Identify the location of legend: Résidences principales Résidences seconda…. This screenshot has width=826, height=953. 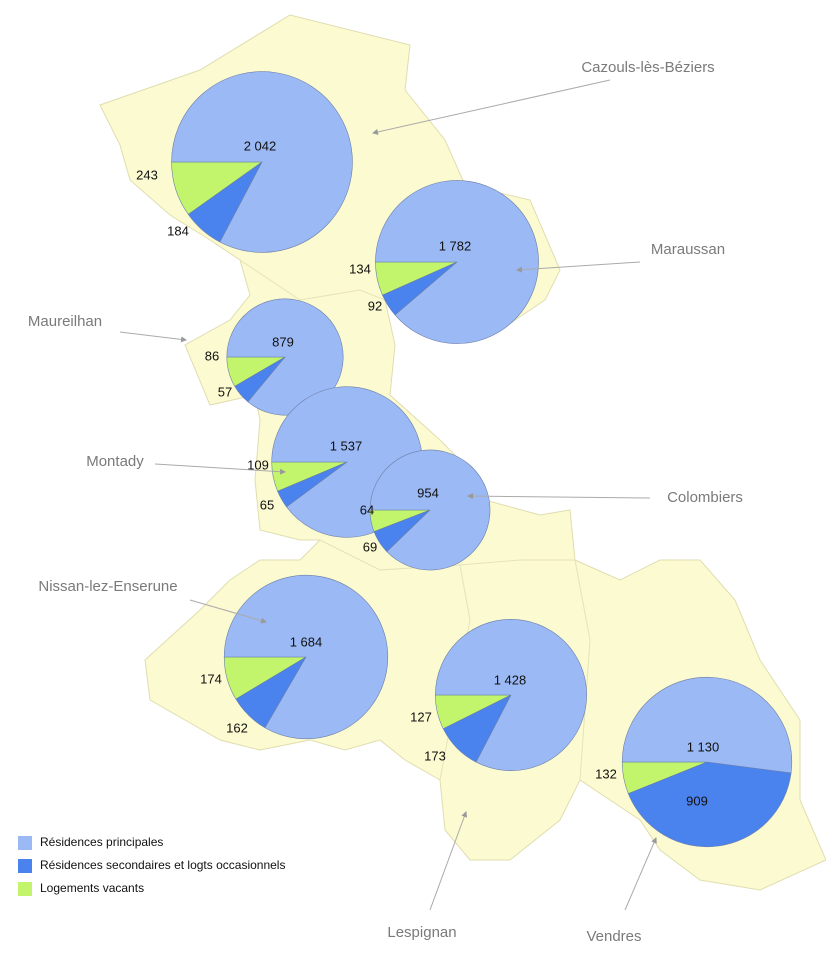
(151, 865).